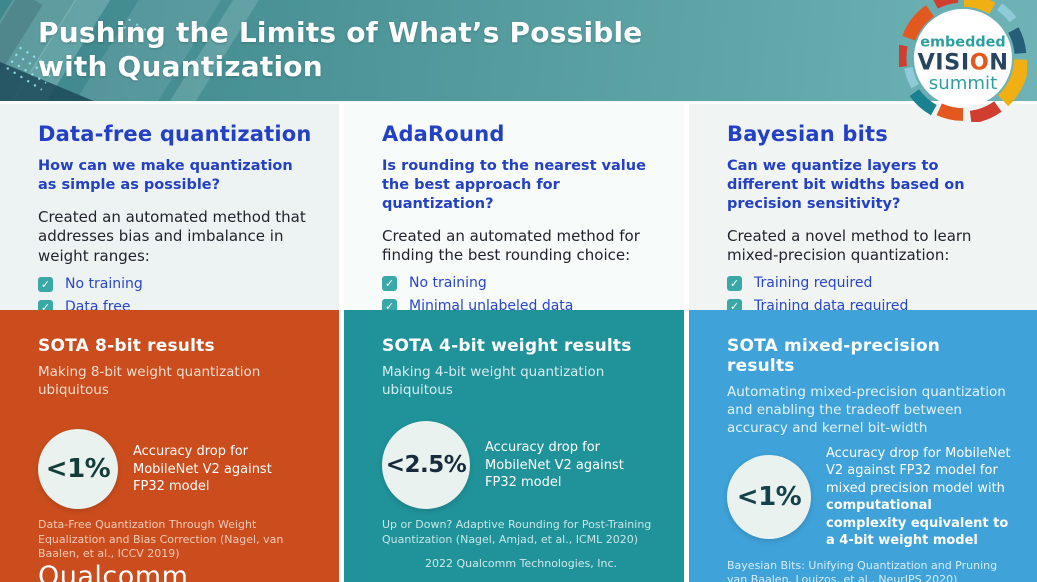 This screenshot has width=1037, height=582. Describe the element at coordinates (126, 346) in the screenshot. I see `results-heading: SOTA 8-bit results` at that location.